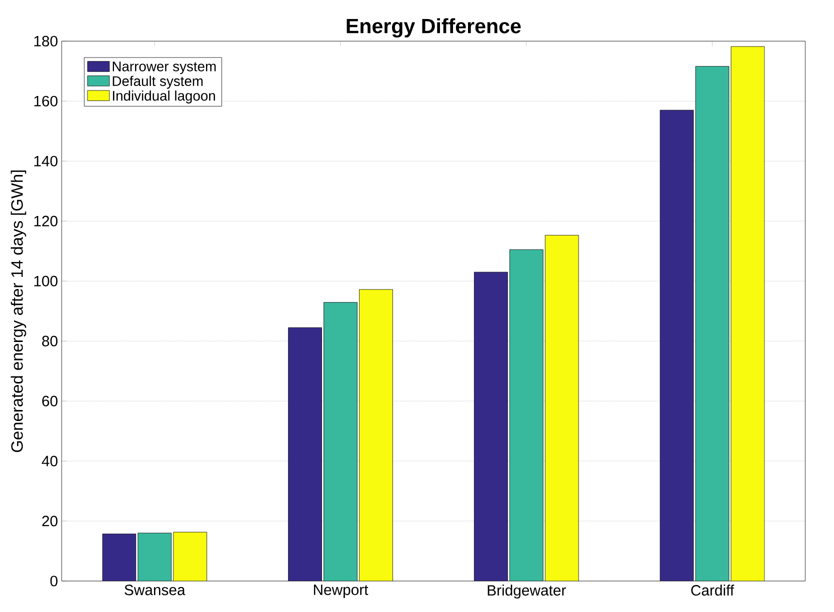 The height and width of the screenshot is (612, 834). Describe the element at coordinates (46, 41) in the screenshot. I see `y-tick-label: 180` at that location.